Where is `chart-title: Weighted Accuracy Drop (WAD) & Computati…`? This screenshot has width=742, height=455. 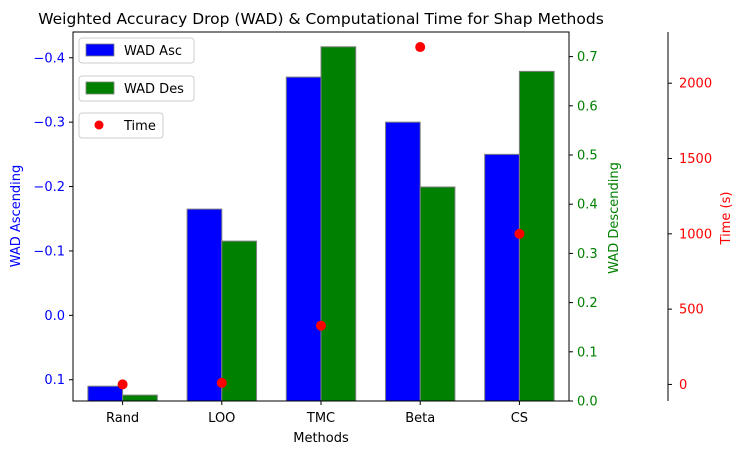 chart-title: Weighted Accuracy Drop (WAD) & Computati… is located at coordinates (321, 19).